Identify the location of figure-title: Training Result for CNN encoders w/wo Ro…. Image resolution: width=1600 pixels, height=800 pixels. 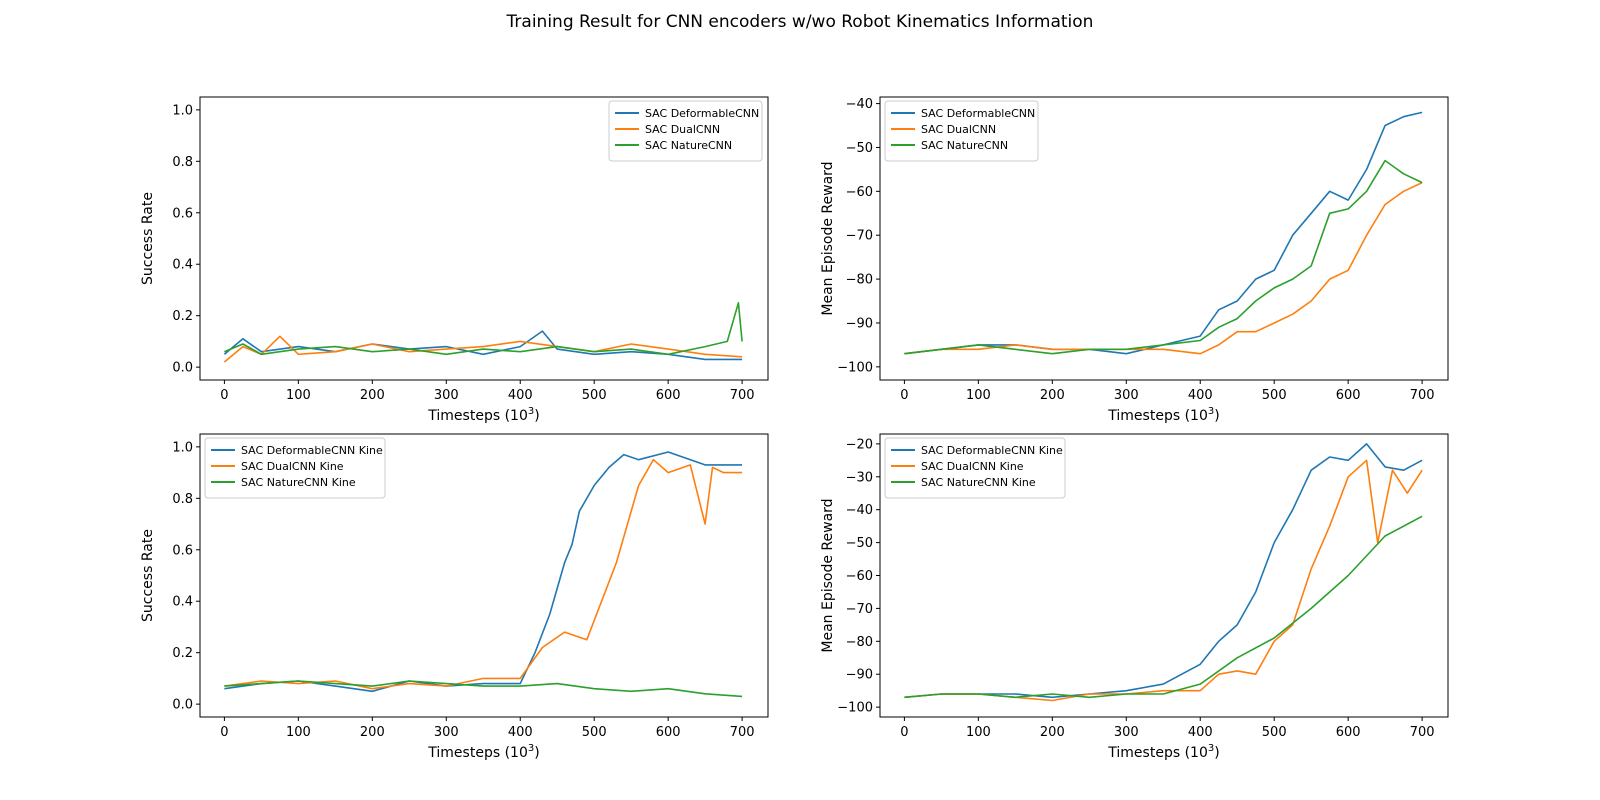
(800, 22).